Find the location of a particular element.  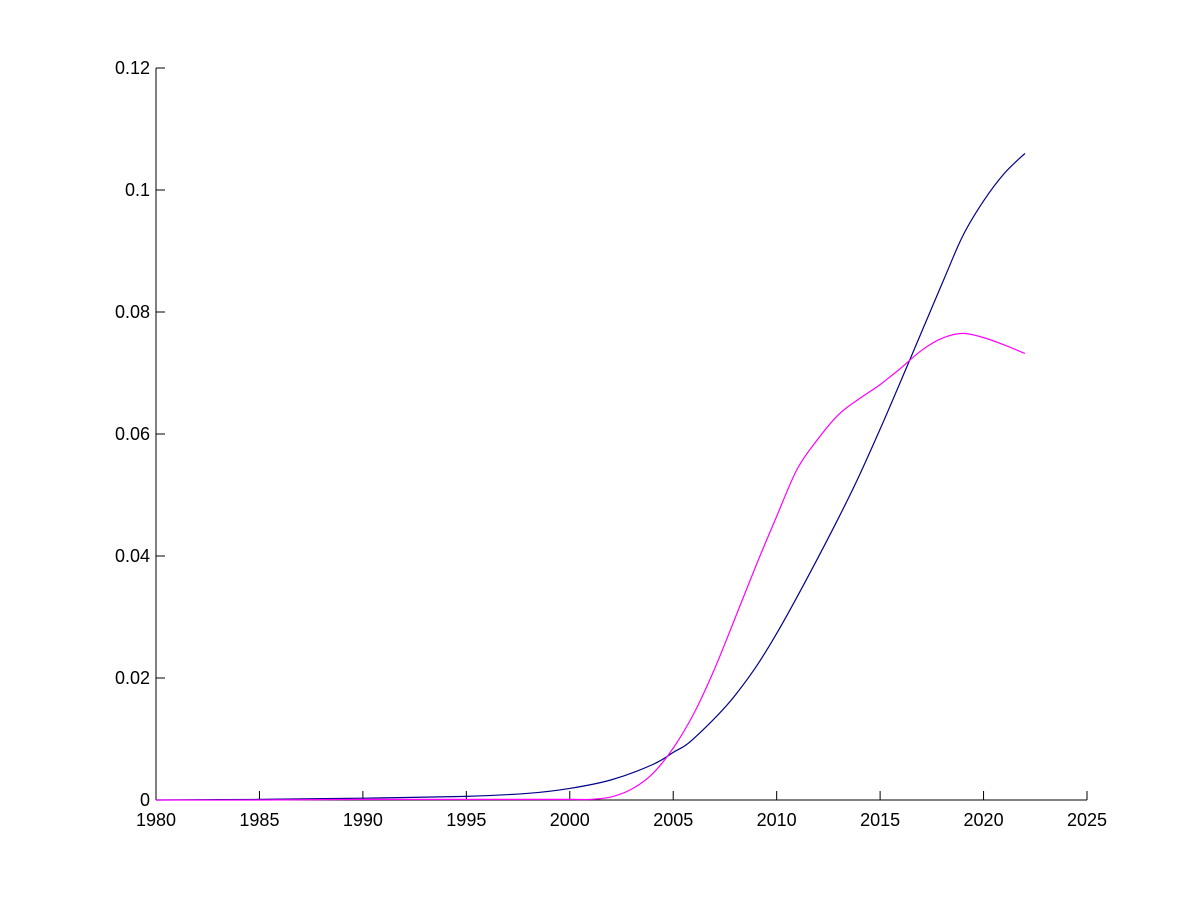

x-tick-label: 2005 is located at coordinates (673, 820).